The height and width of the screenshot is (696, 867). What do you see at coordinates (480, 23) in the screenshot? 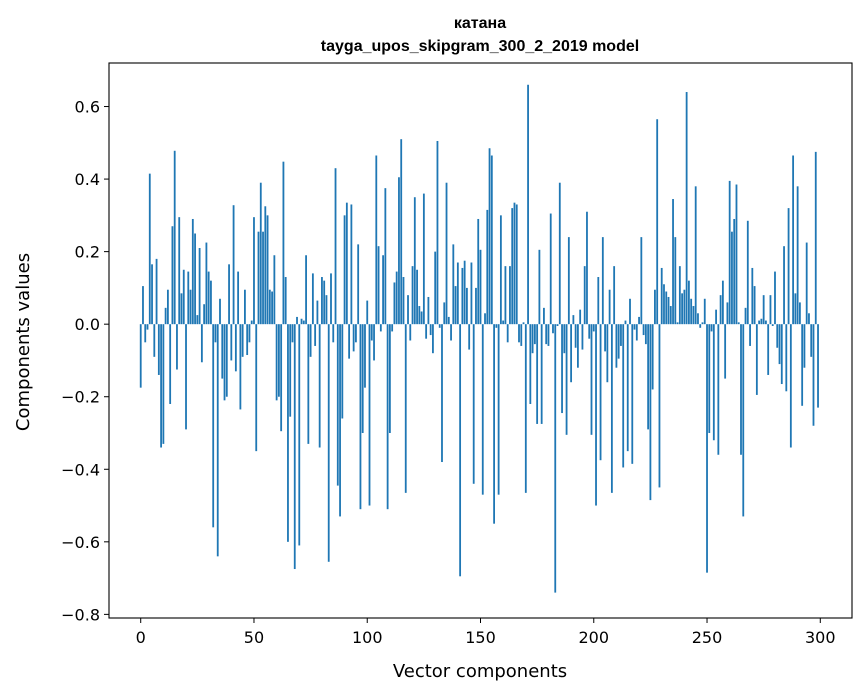
I see `chart-title: катана` at bounding box center [480, 23].